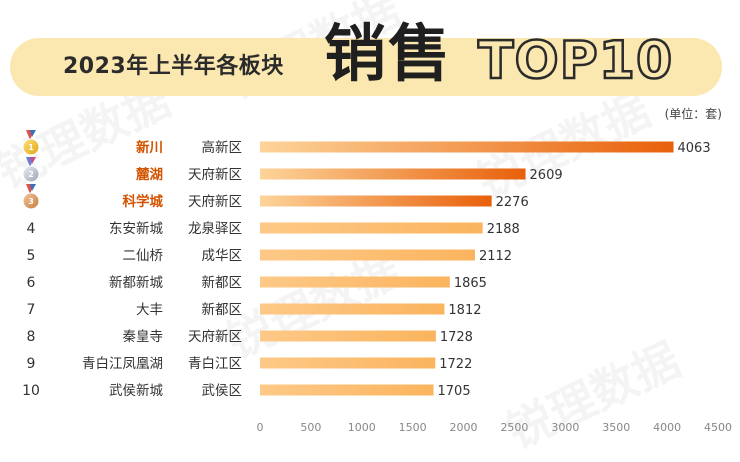 Image resolution: width=740 pixels, height=462 pixels. What do you see at coordinates (31, 229) in the screenshot?
I see `rank-label: 4` at bounding box center [31, 229].